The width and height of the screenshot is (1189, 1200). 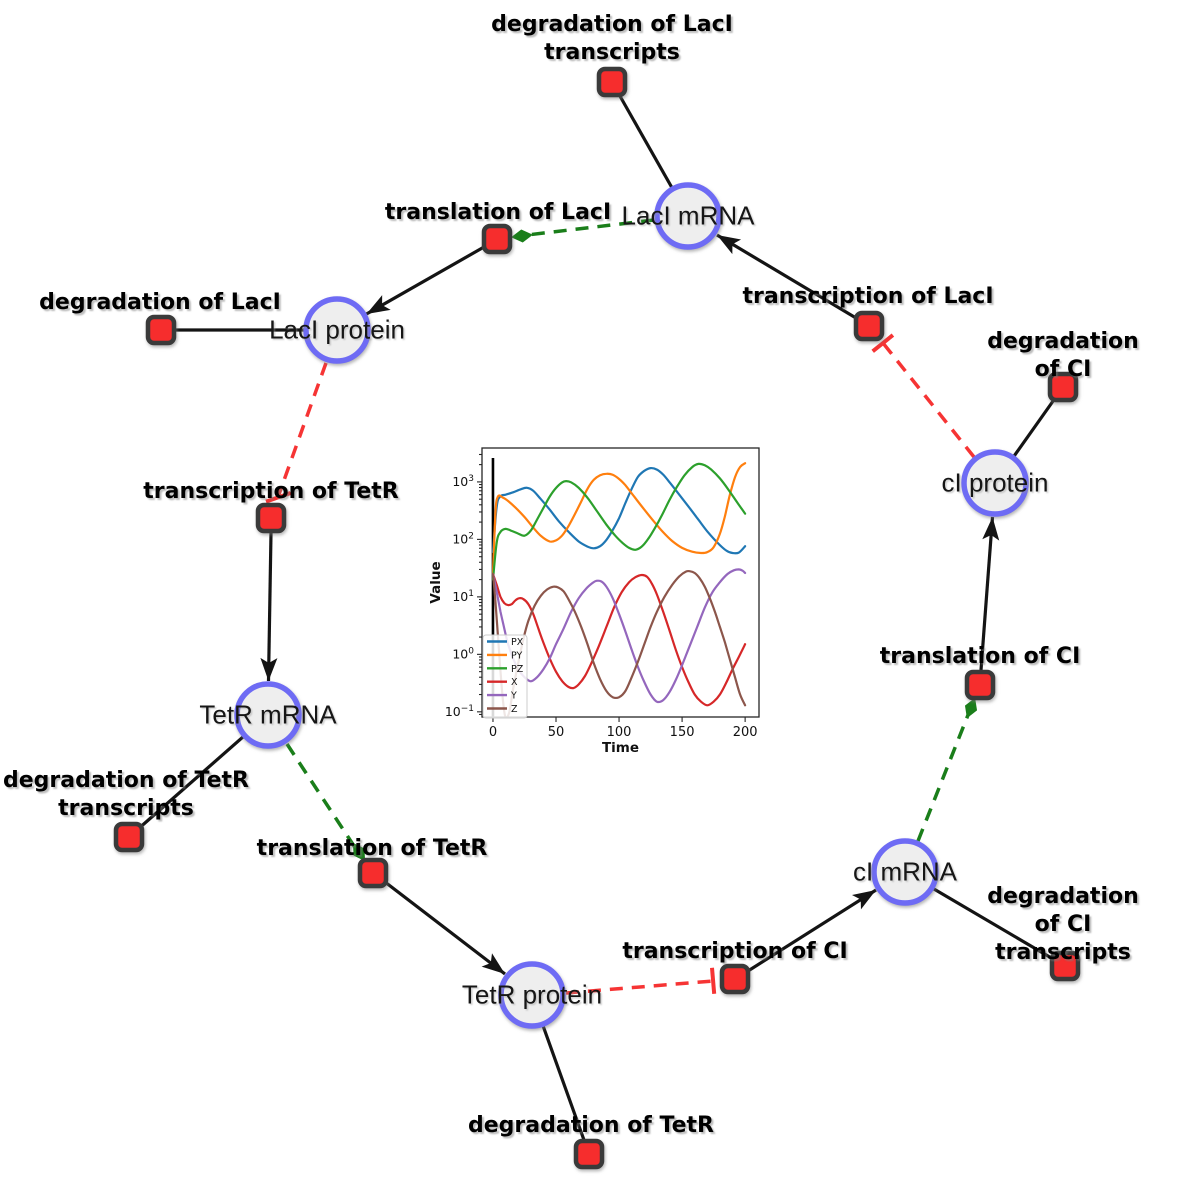 What do you see at coordinates (868, 297) in the screenshot?
I see `label-transcription-laci: transcription of LacI` at bounding box center [868, 297].